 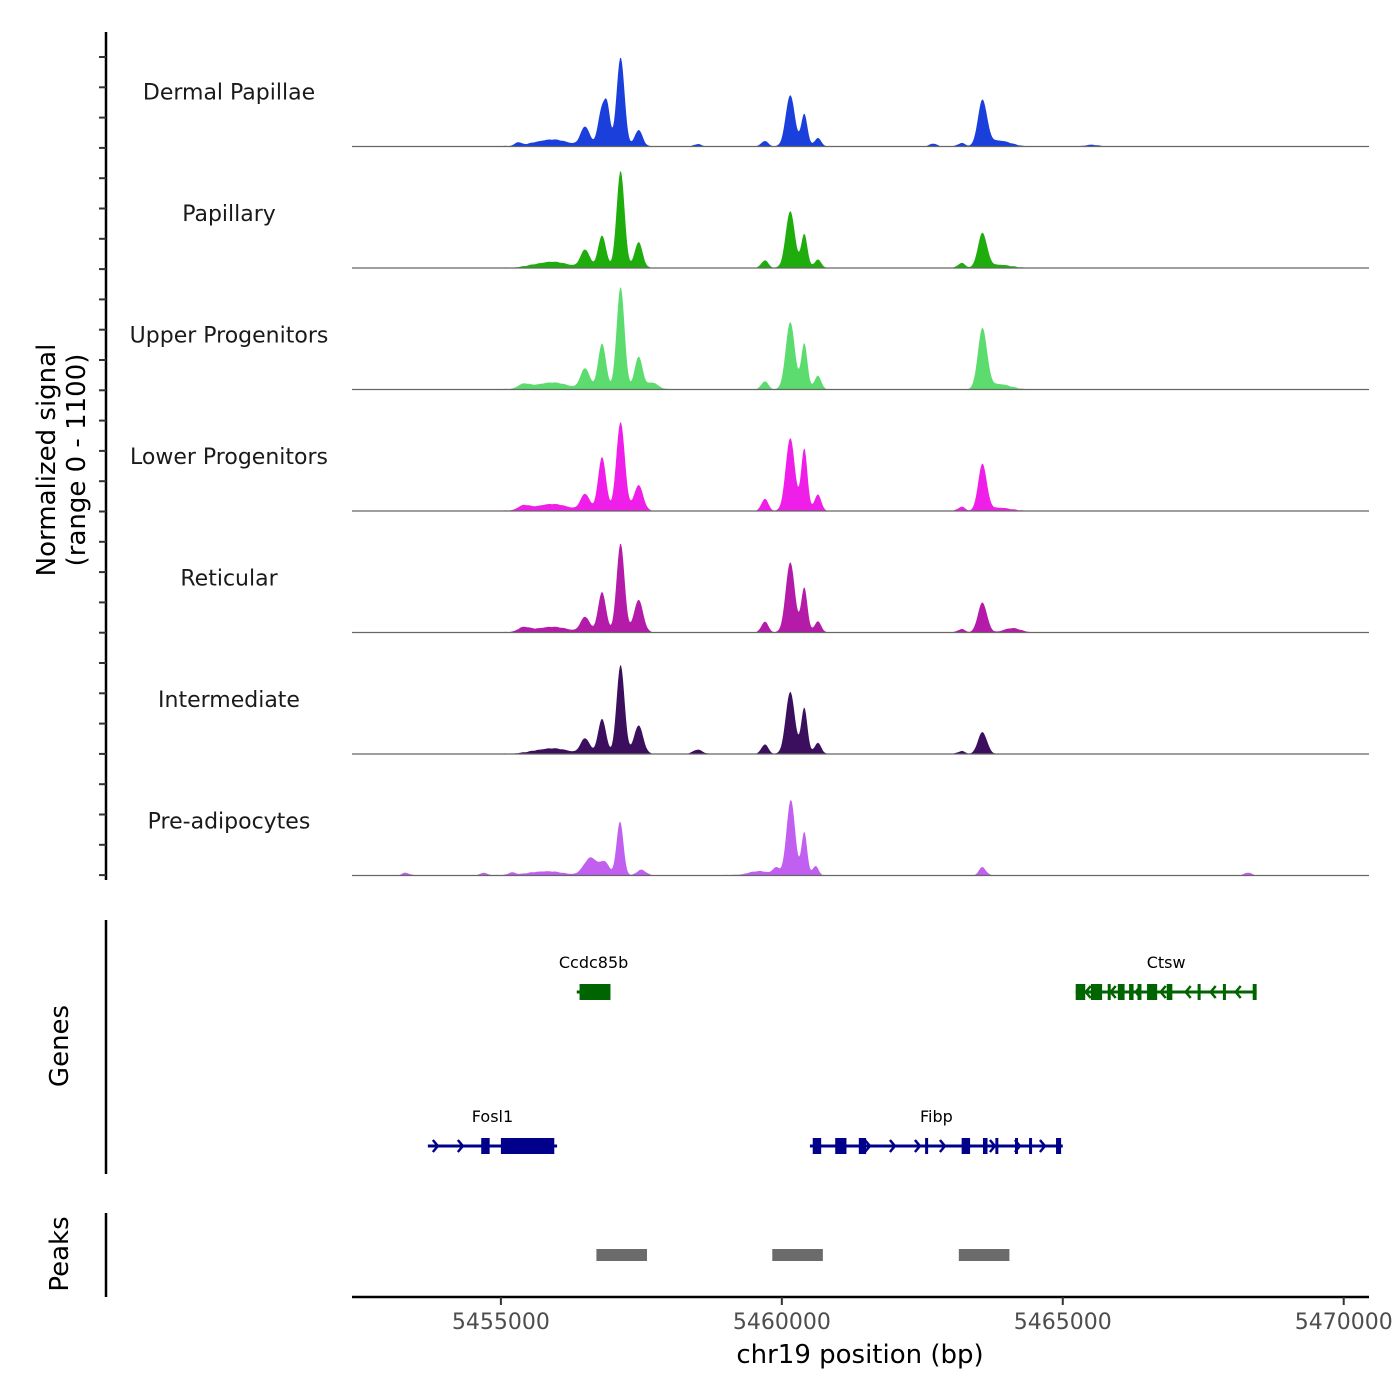 I want to click on track-label: Papillary, so click(x=229, y=214).